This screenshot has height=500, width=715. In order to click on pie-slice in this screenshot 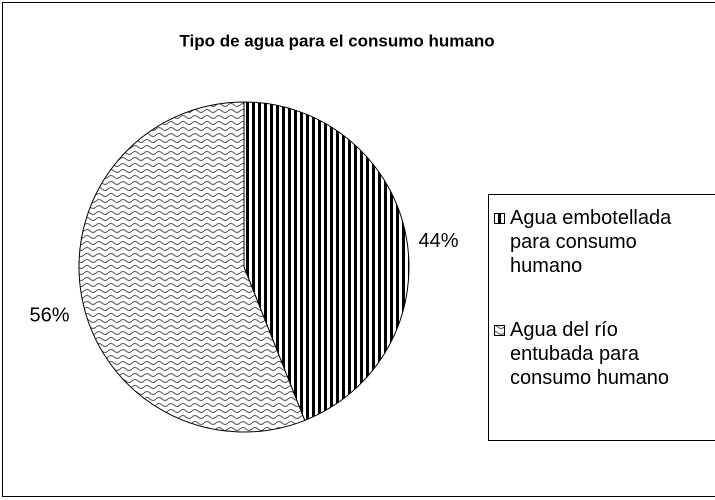, I will do `click(326, 261)`.